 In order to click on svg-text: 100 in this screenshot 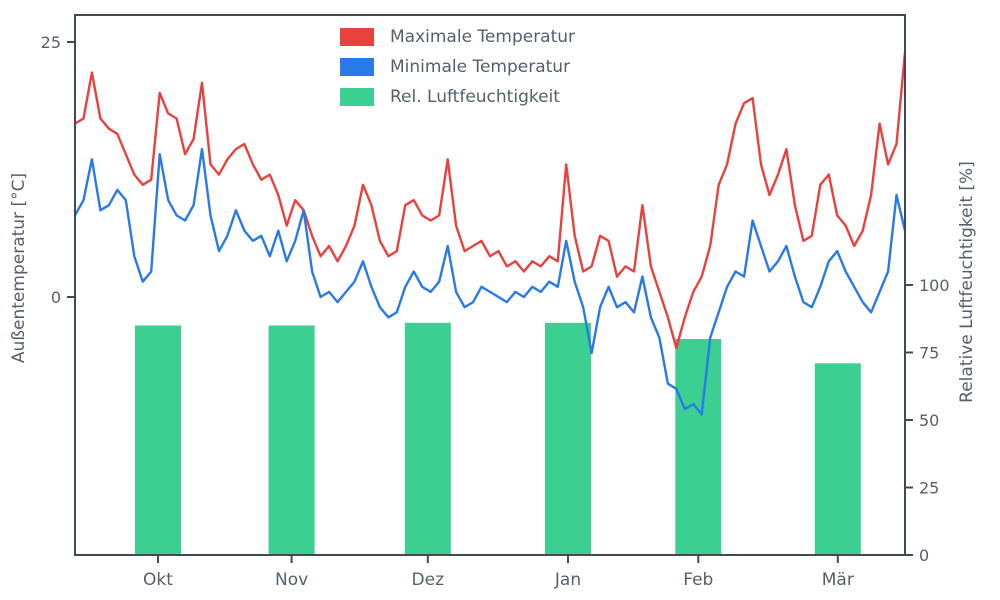, I will do `click(934, 285)`.